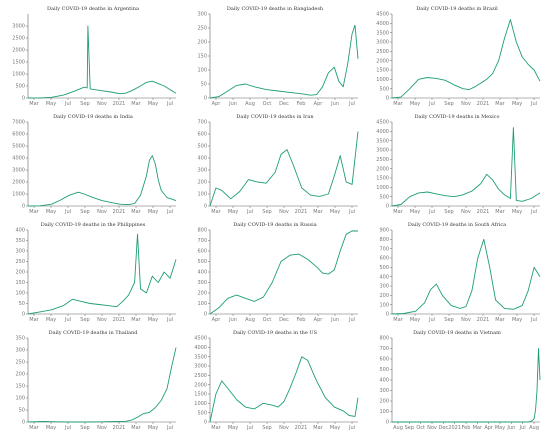 This screenshot has width=550, height=438. What do you see at coordinates (22, 304) in the screenshot?
I see `y-tick-label: 50` at bounding box center [22, 304].